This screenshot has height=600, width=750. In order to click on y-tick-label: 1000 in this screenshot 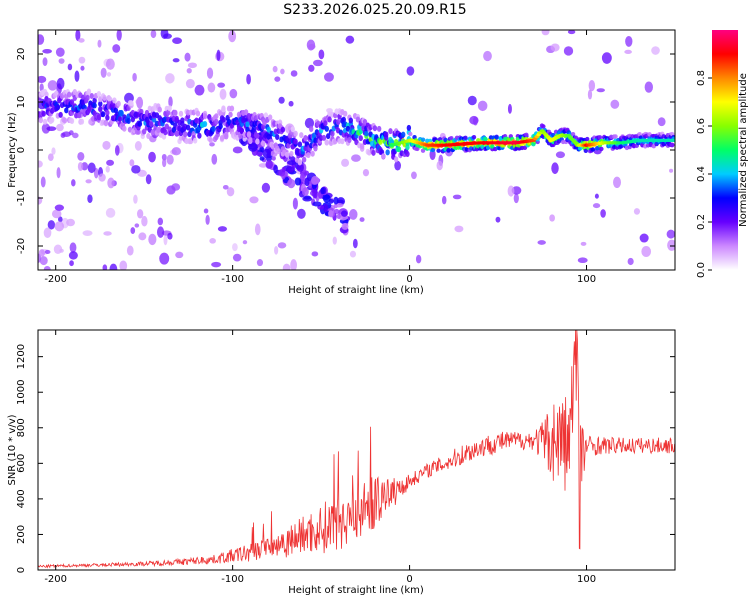, I will do `click(21, 391)`.